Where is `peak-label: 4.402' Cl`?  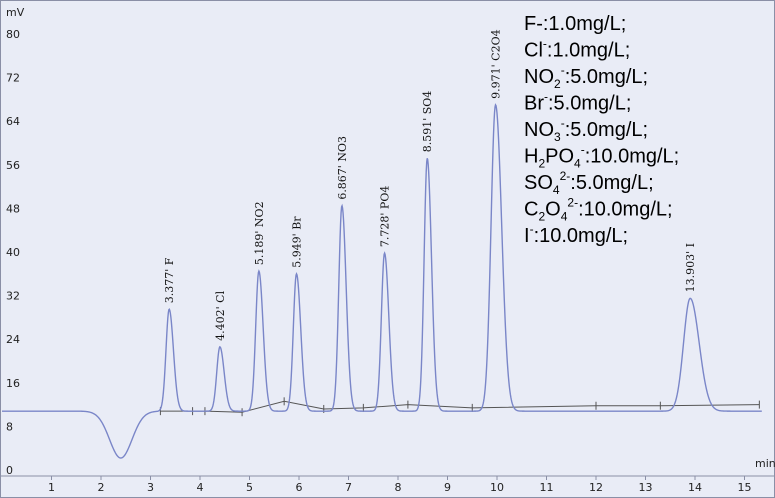
peak-label: 4.402' Cl is located at coordinates (220, 315).